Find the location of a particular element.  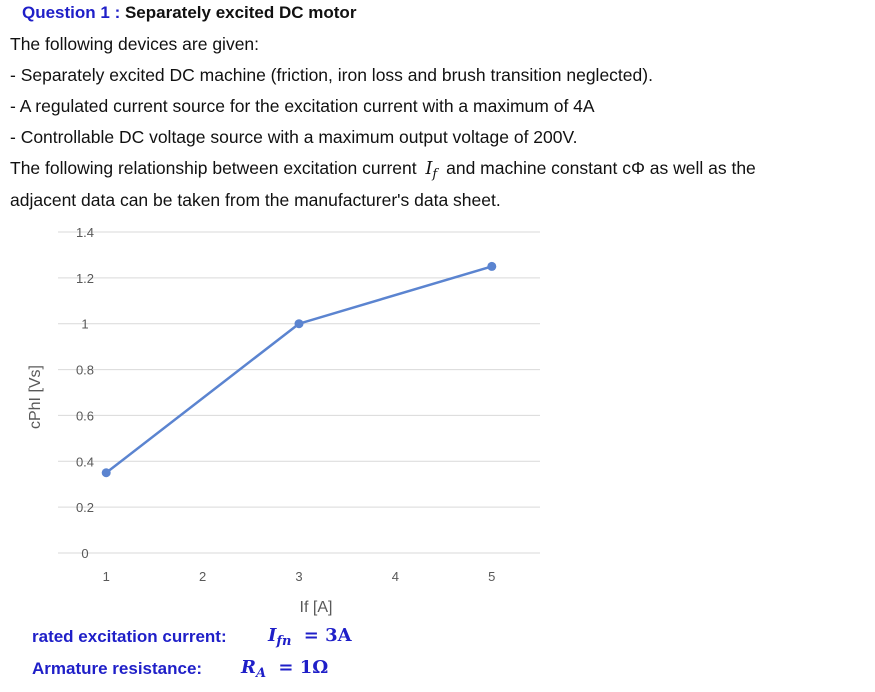

x-tick-labels: 1 2 3 4 5 is located at coordinates (299, 576).